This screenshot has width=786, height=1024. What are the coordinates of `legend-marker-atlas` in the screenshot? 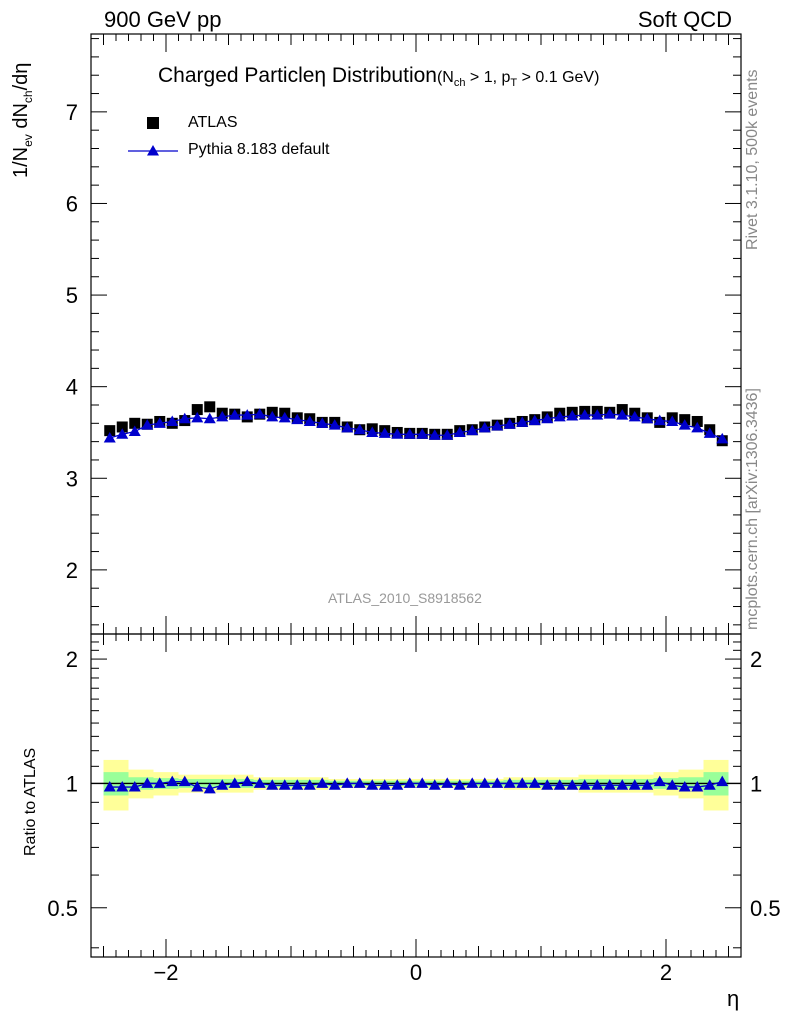 It's located at (153, 123).